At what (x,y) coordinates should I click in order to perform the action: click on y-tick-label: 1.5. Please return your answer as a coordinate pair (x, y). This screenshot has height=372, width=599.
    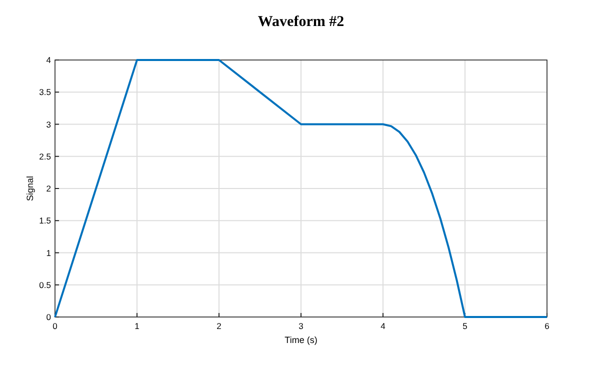
    Looking at the image, I should click on (45, 221).